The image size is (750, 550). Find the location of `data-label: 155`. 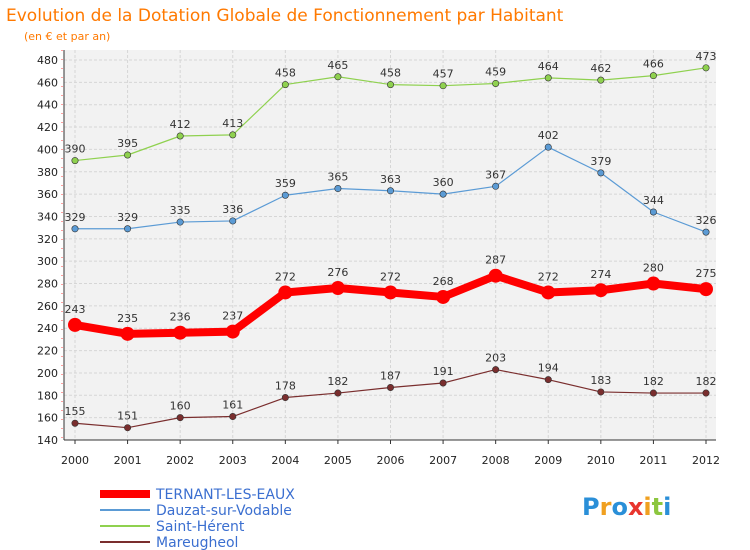

data-label: 155 is located at coordinates (75, 411).